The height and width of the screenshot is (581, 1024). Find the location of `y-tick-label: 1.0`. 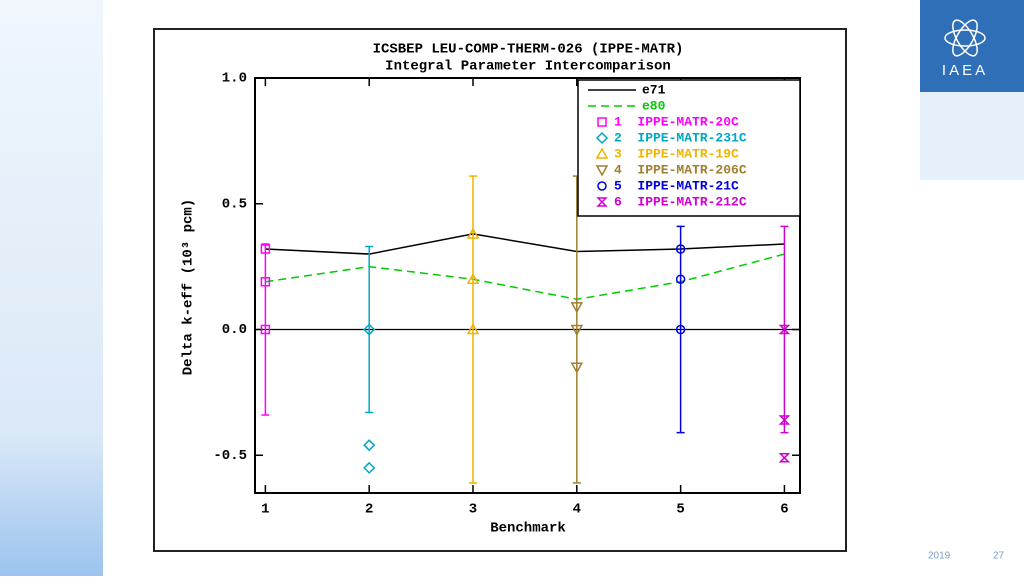

y-tick-label: 1.0 is located at coordinates (234, 79).